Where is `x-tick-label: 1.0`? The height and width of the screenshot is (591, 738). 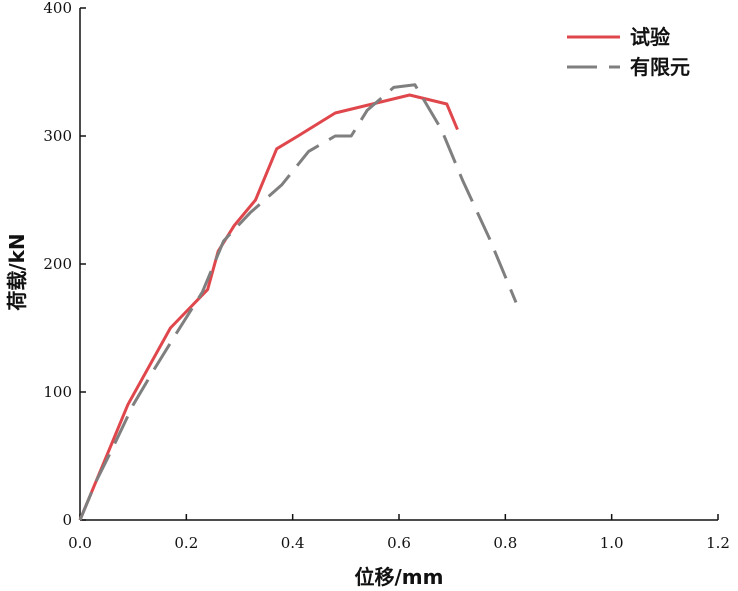
x-tick-label: 1.0 is located at coordinates (612, 543).